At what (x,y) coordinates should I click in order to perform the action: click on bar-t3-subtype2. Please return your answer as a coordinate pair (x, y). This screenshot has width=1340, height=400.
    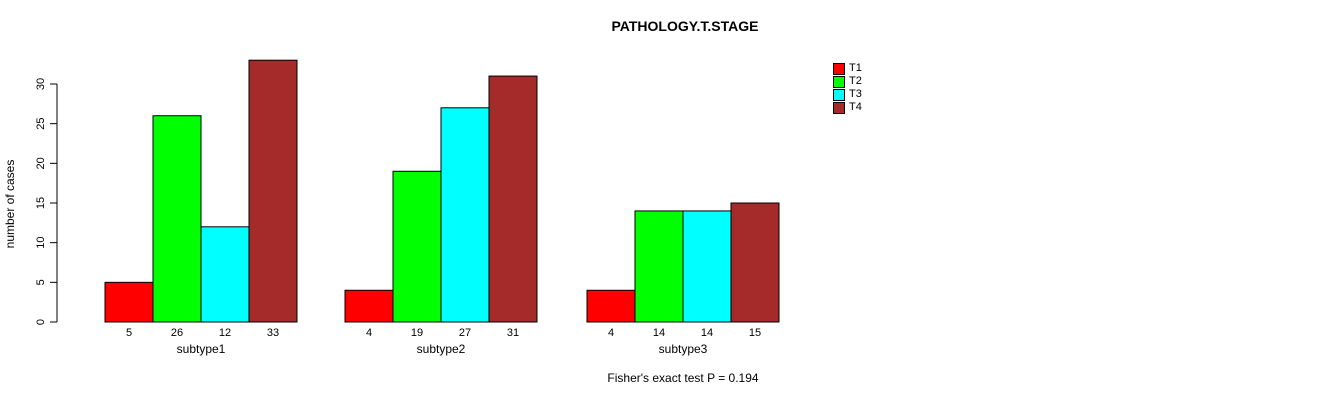
    Looking at the image, I should click on (465, 215).